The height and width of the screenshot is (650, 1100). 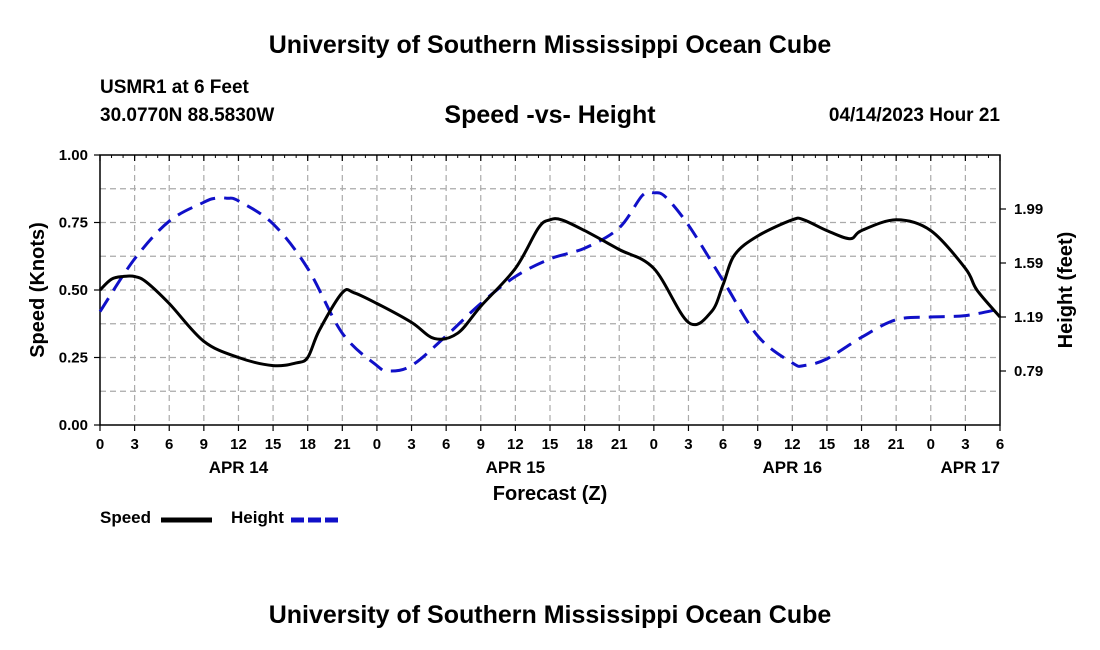 I want to click on chart-title: Speed -vs- Height, so click(x=550, y=115).